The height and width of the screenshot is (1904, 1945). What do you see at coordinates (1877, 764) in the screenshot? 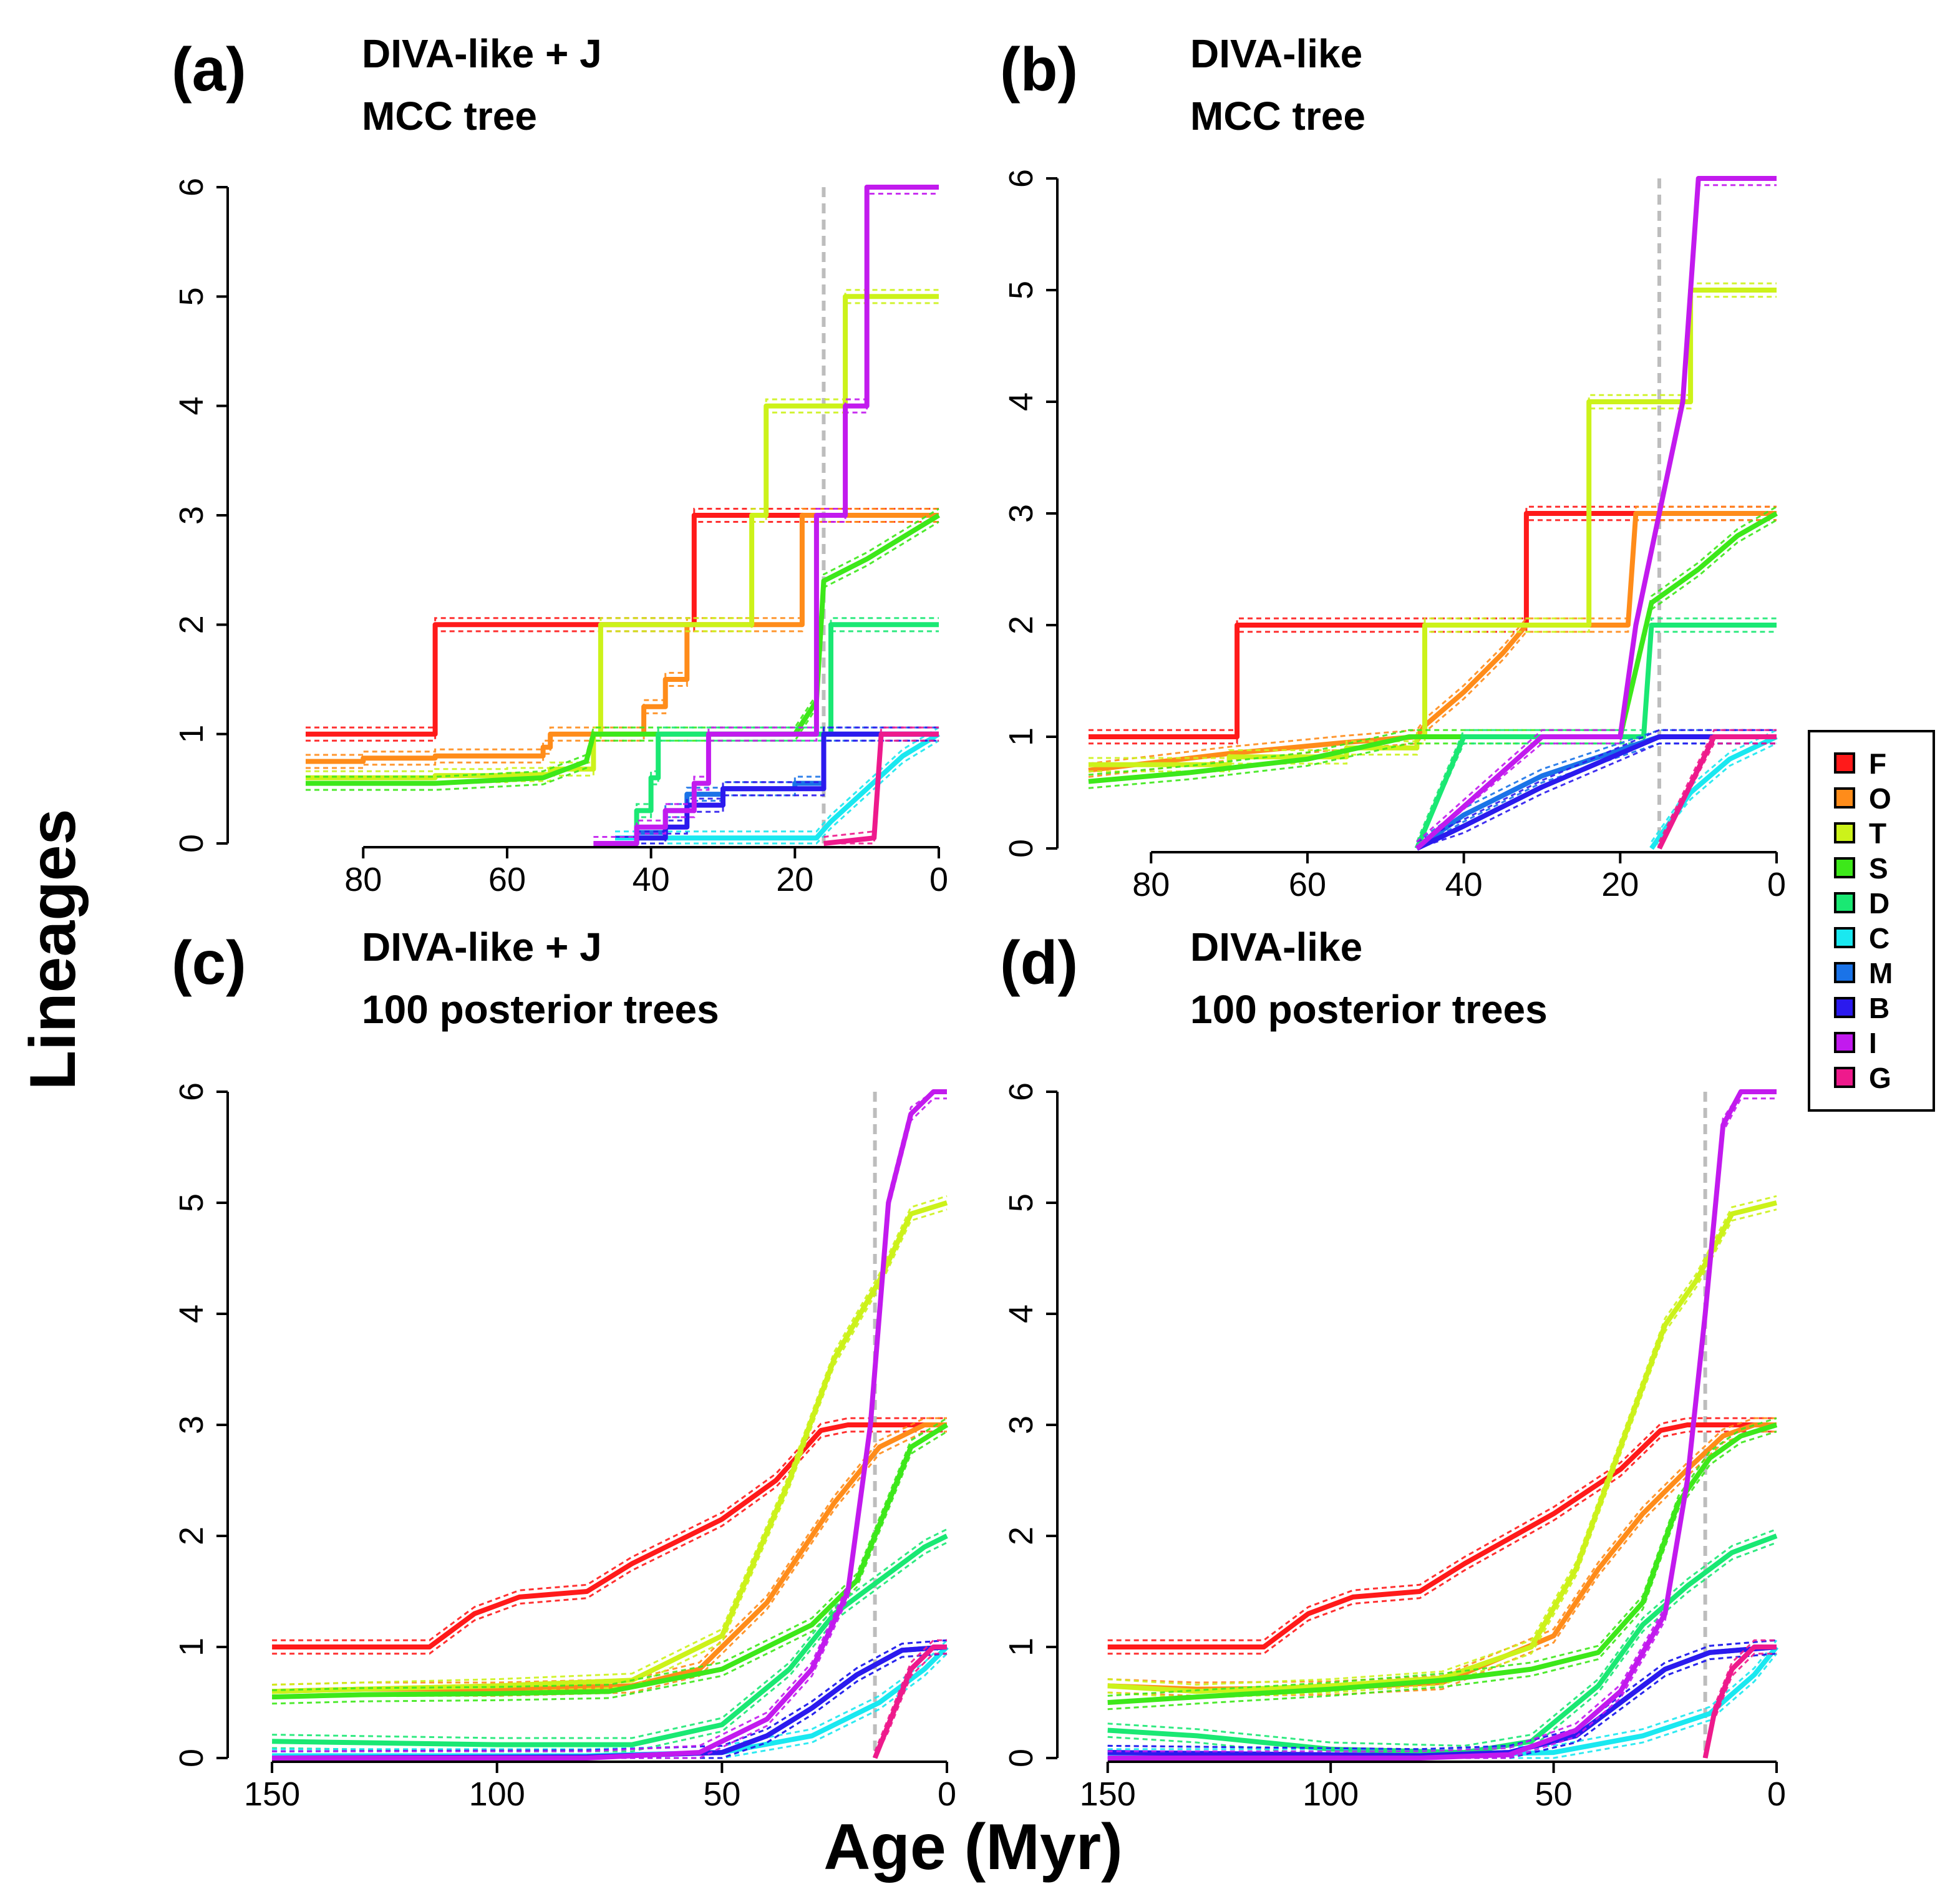
I see `legend-label-F: F` at bounding box center [1877, 764].